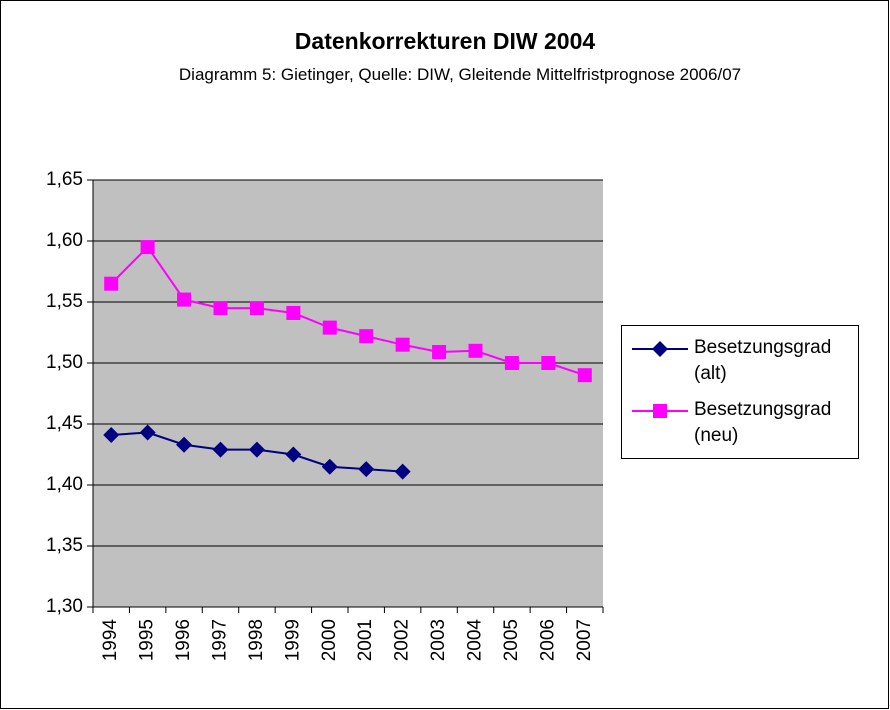 Image resolution: width=890 pixels, height=710 pixels. Describe the element at coordinates (64, 545) in the screenshot. I see `y-tick-label: 1,35` at that location.